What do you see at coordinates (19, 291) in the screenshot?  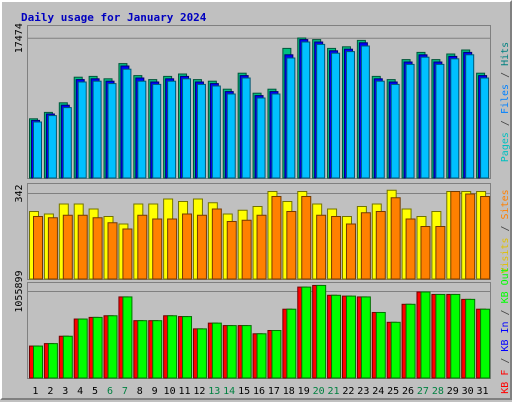 I see `max-label-bottom: 1055899` at bounding box center [19, 291].